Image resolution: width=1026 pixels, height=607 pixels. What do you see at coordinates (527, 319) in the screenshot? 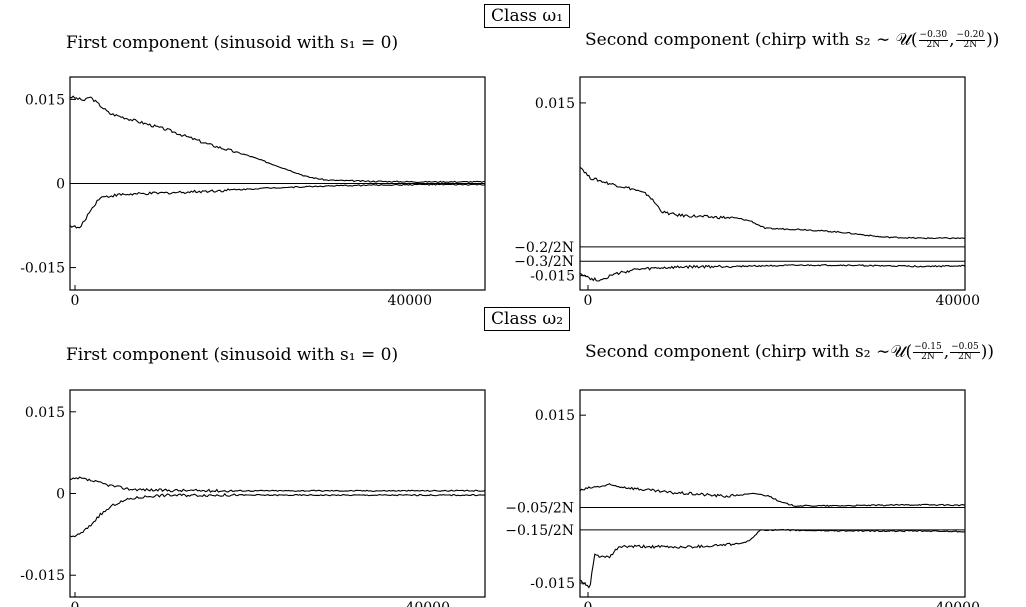
I see `class-2-label: Class ω₂` at bounding box center [527, 319].